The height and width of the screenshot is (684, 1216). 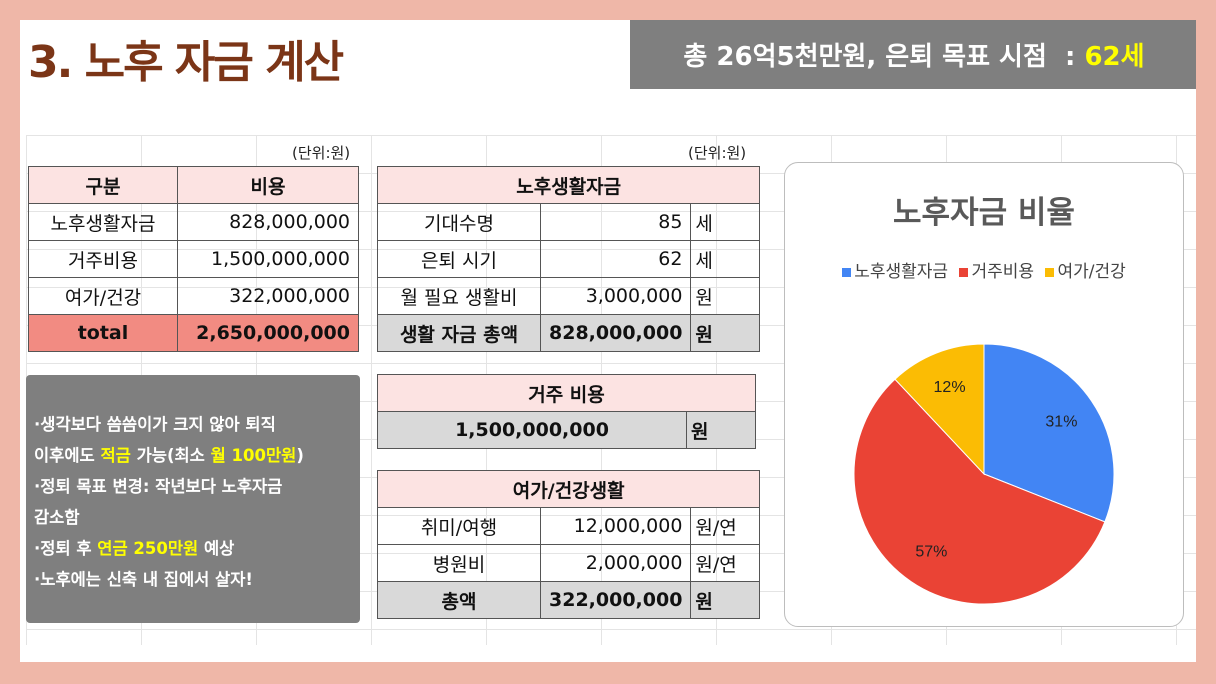 I want to click on table-header-row: 노후생활자금, so click(x=568, y=185).